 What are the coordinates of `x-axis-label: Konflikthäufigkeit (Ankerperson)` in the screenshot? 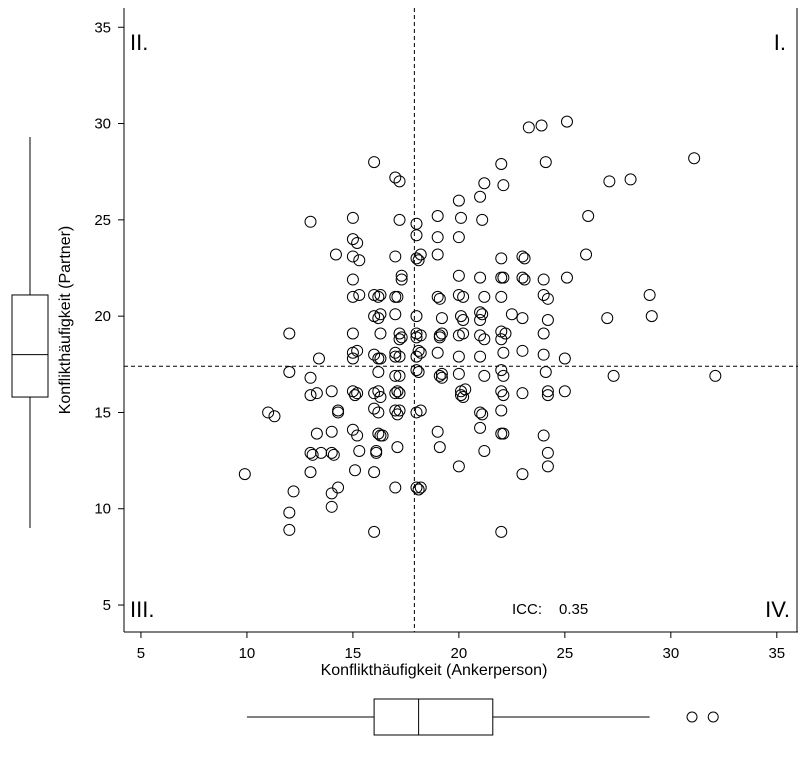 It's located at (434, 670).